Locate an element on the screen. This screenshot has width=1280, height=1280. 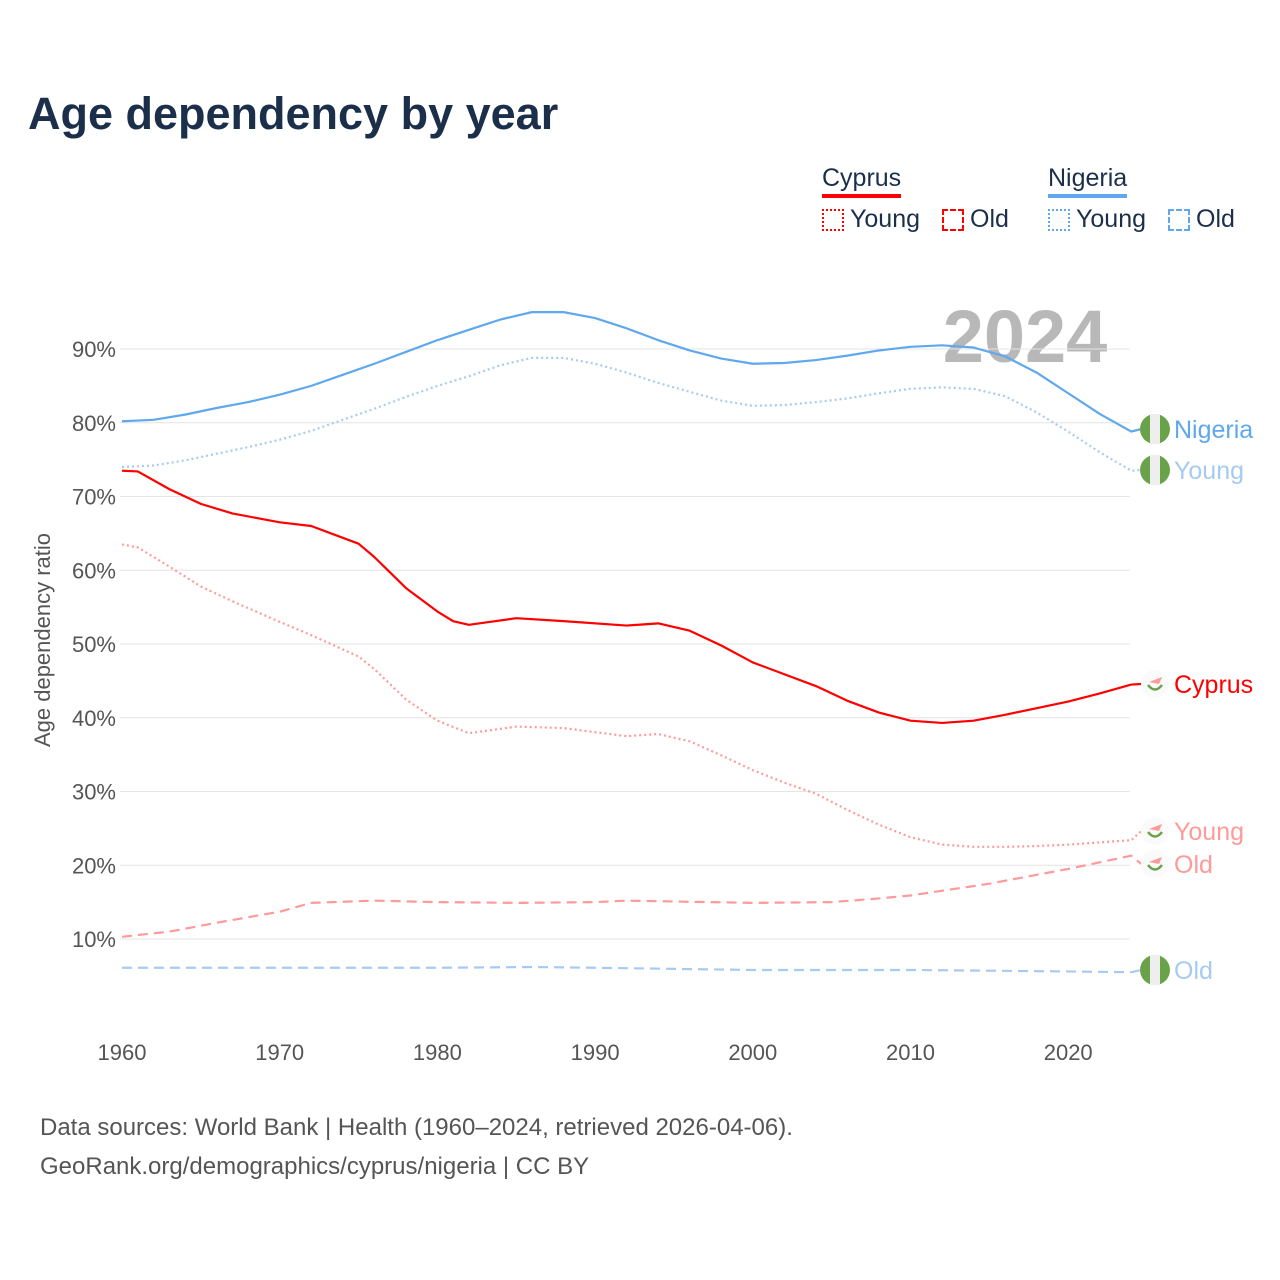
series-line-nigeria is located at coordinates (631, 372).